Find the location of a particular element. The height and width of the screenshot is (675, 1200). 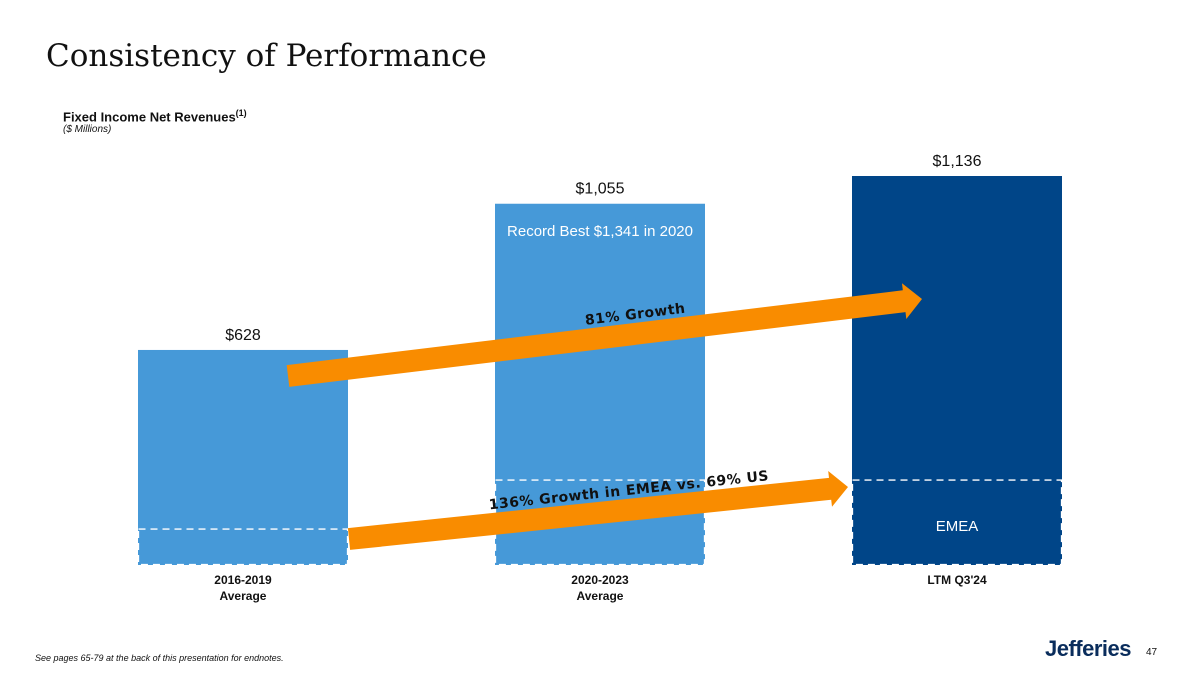

chart-subtitle-text: Fixed Income Net Revenues is located at coordinates (149, 117).